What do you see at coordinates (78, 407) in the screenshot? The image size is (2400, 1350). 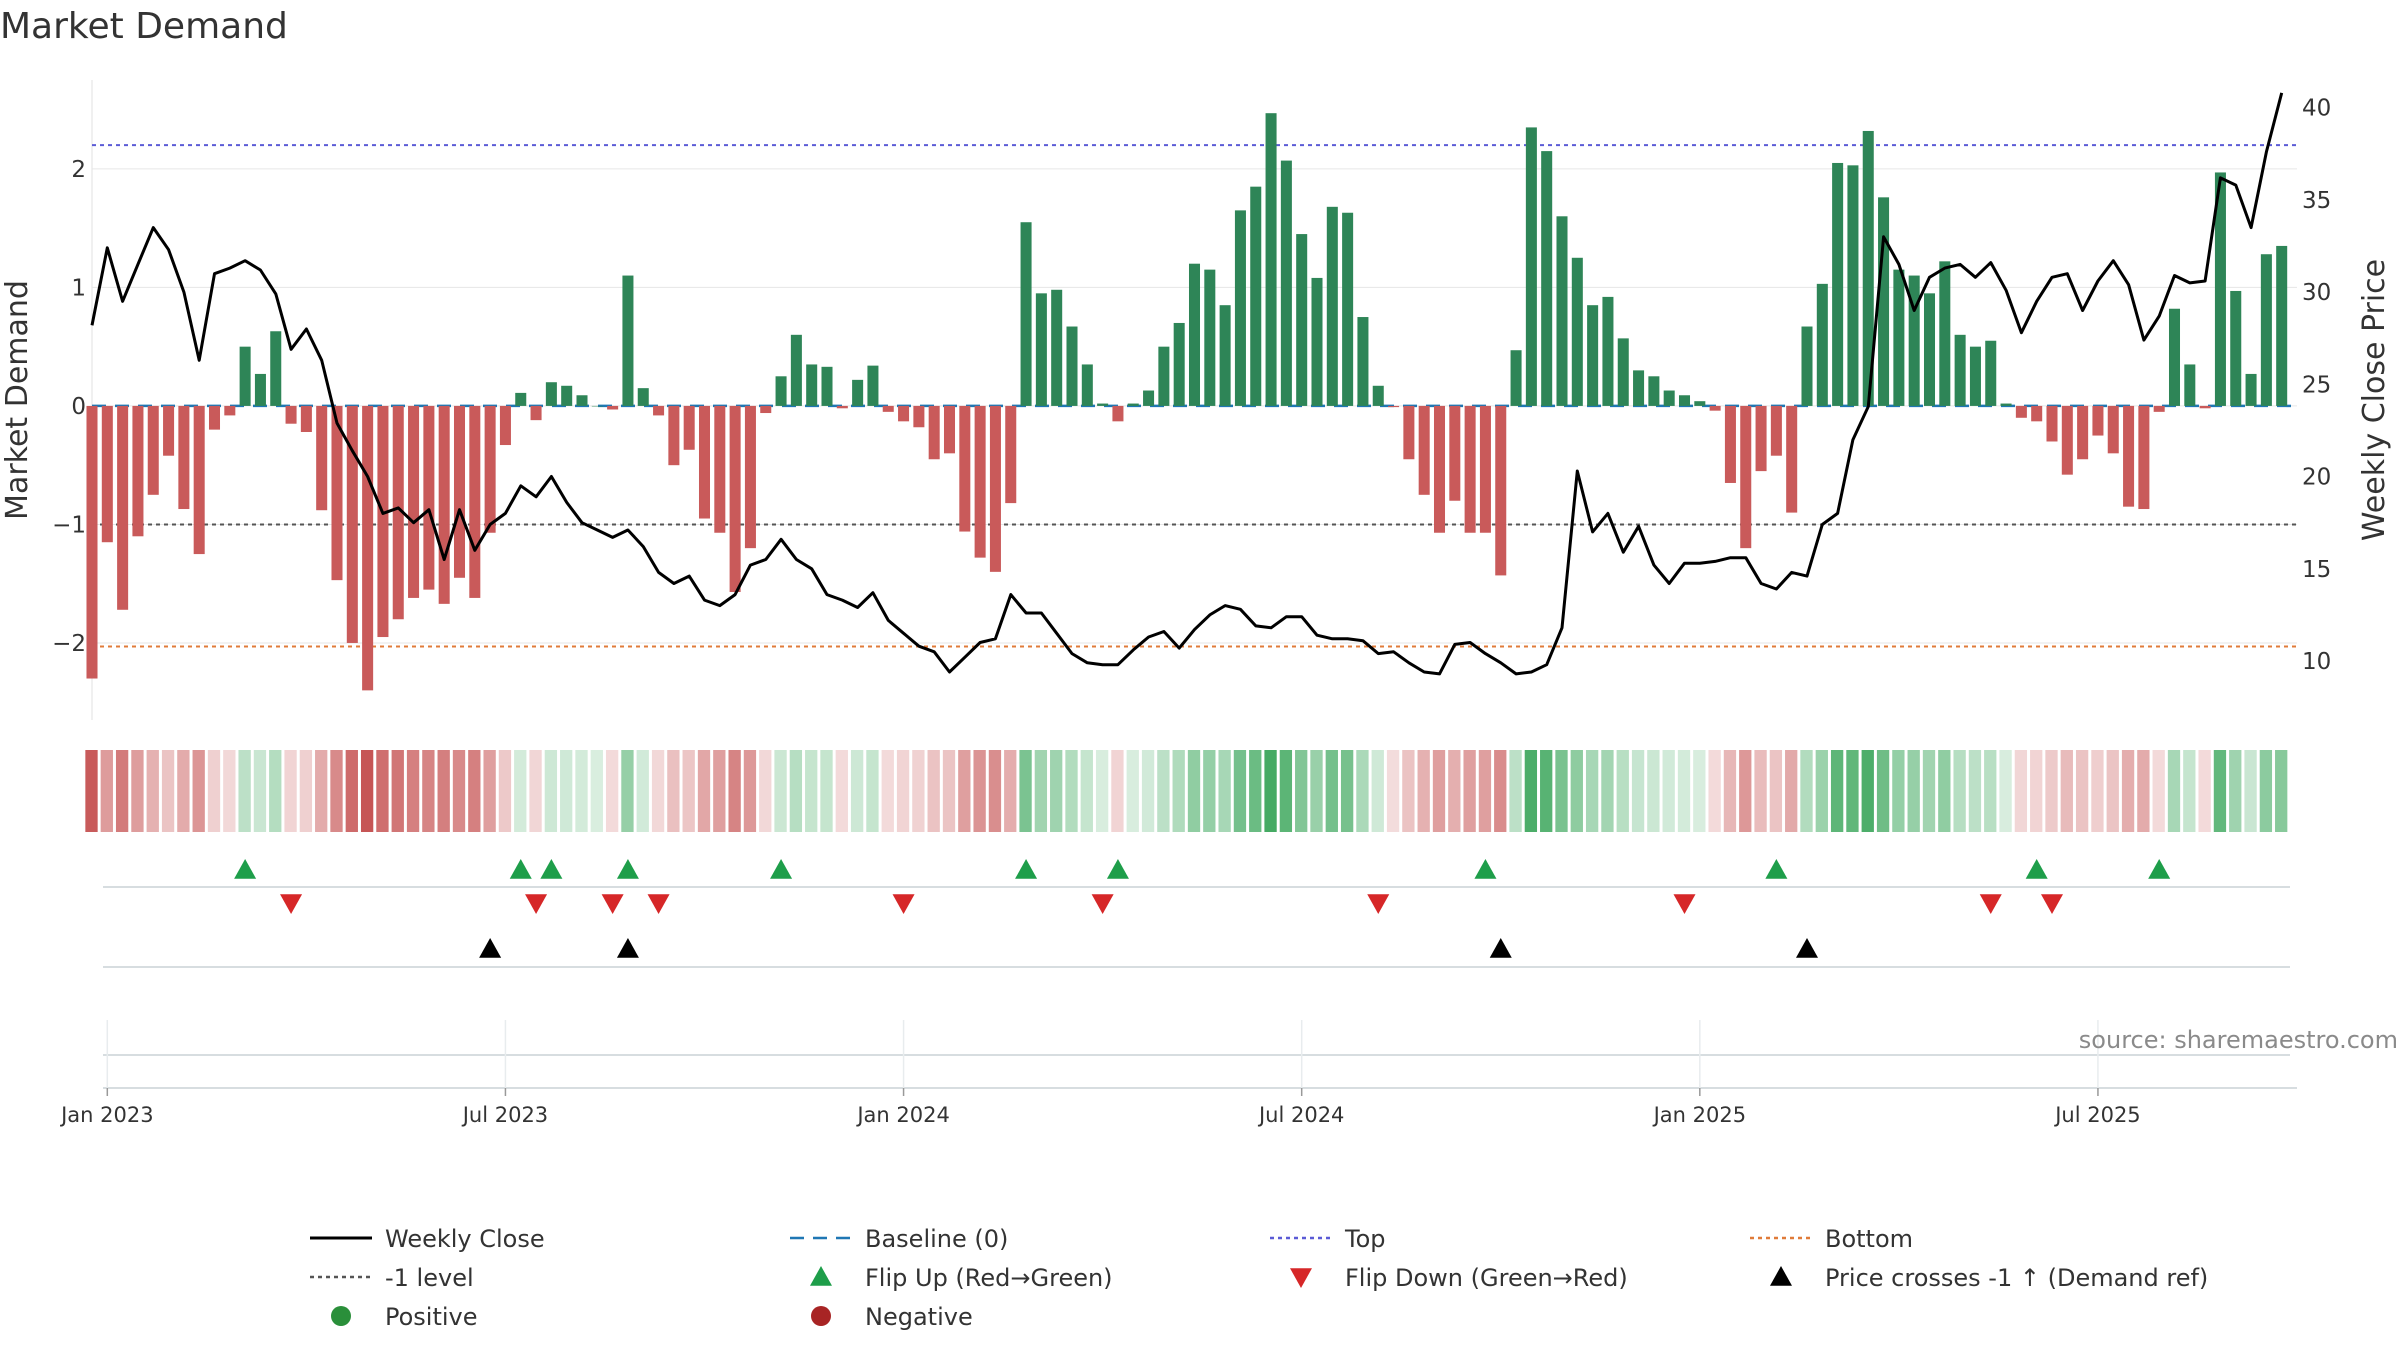 I see `y-tick-label: 0` at bounding box center [78, 407].